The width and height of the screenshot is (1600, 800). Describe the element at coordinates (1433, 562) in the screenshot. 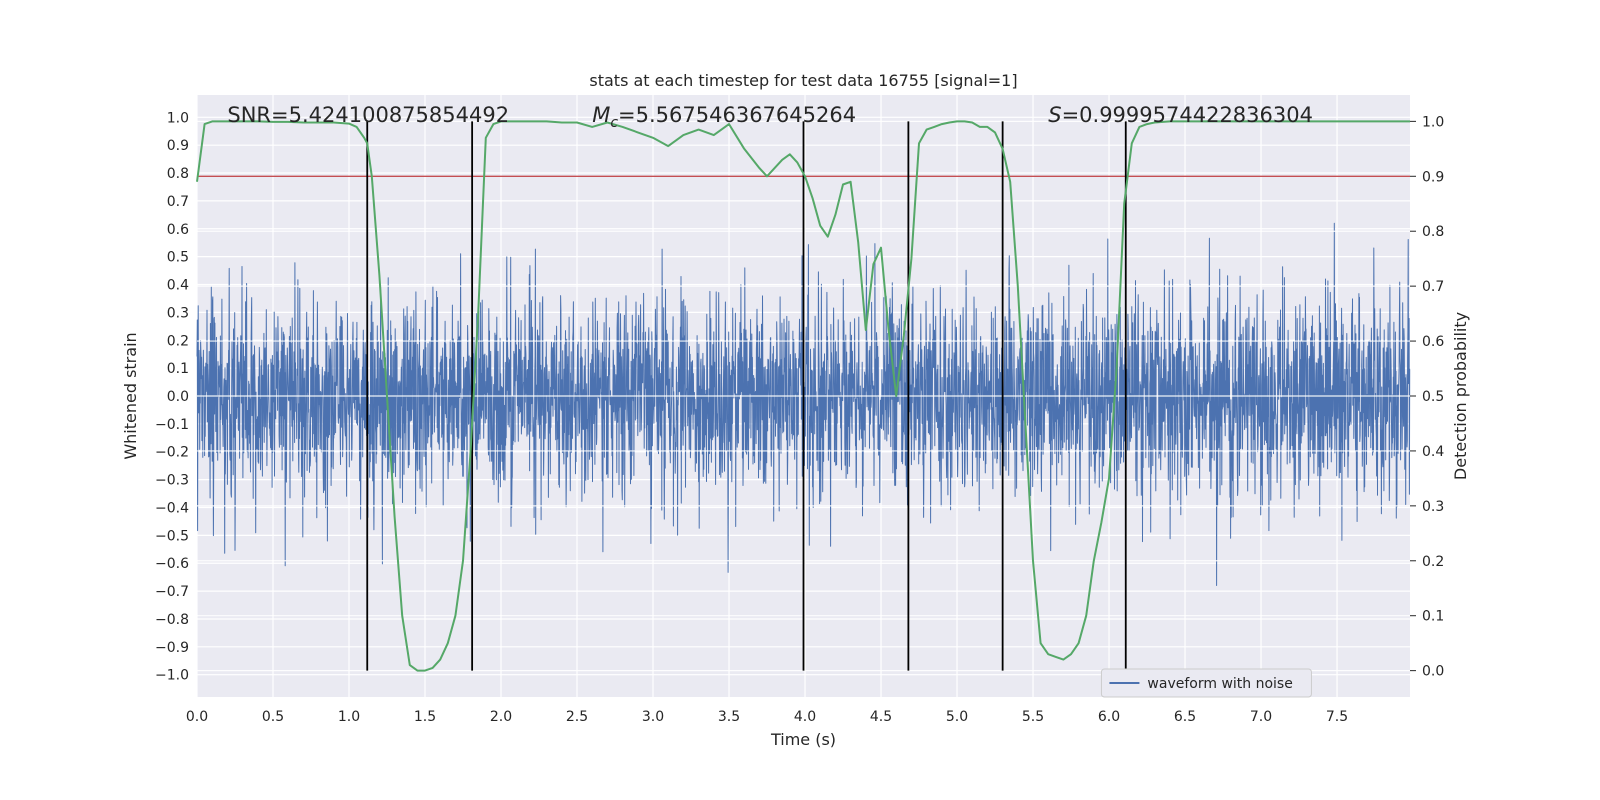

I see `y2-tick-label: 0.2` at that location.